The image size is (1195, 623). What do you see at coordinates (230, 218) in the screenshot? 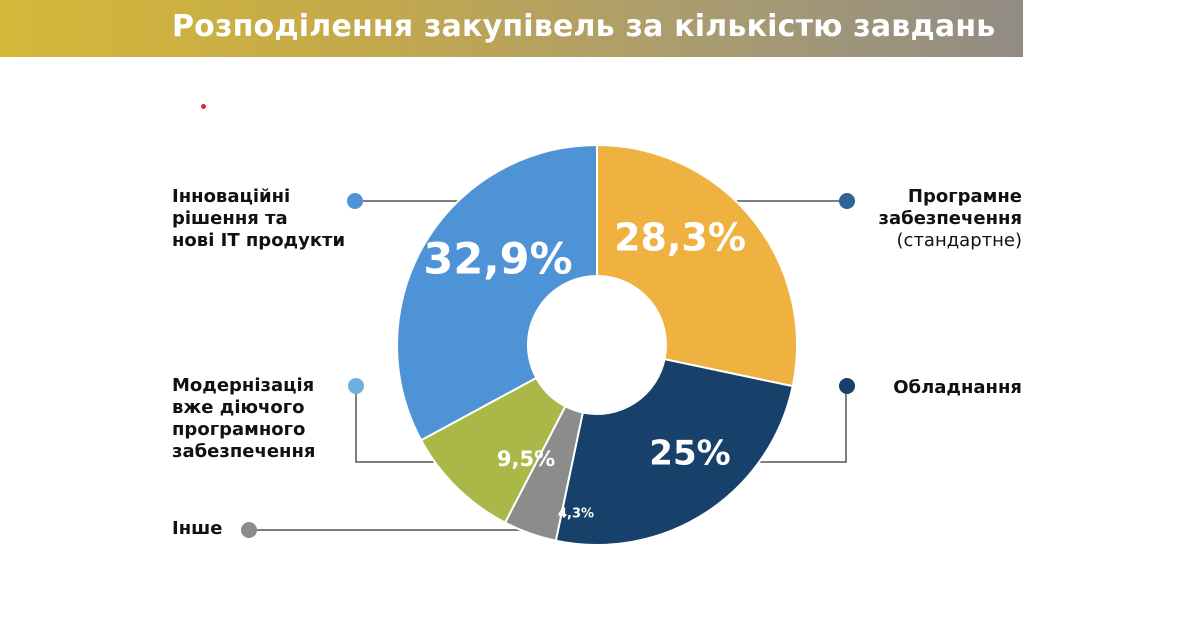
I see `label-innovations-line-2: рішення та` at bounding box center [230, 218].